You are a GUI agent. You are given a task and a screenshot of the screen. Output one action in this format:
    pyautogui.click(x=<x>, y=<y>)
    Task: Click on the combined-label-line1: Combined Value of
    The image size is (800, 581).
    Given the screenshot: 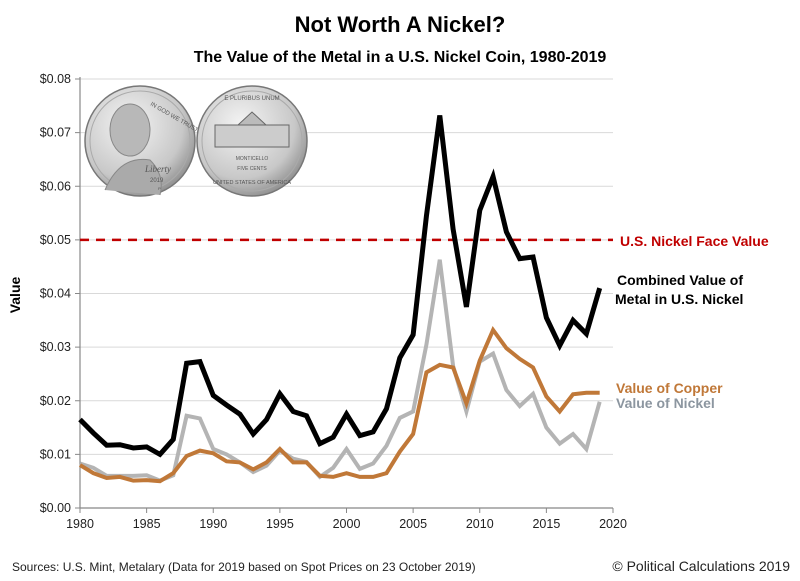 What is the action you would take?
    pyautogui.click(x=680, y=280)
    